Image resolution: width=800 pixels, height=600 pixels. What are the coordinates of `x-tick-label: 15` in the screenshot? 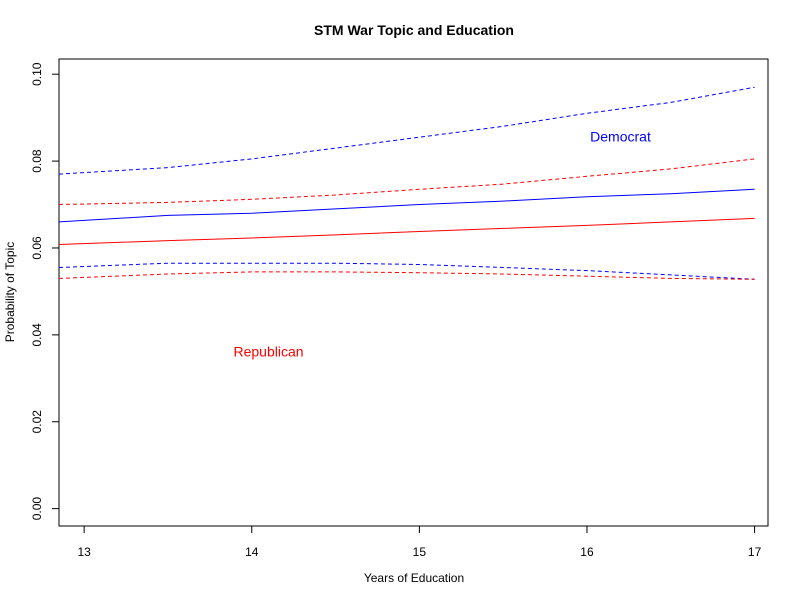 It's located at (420, 552).